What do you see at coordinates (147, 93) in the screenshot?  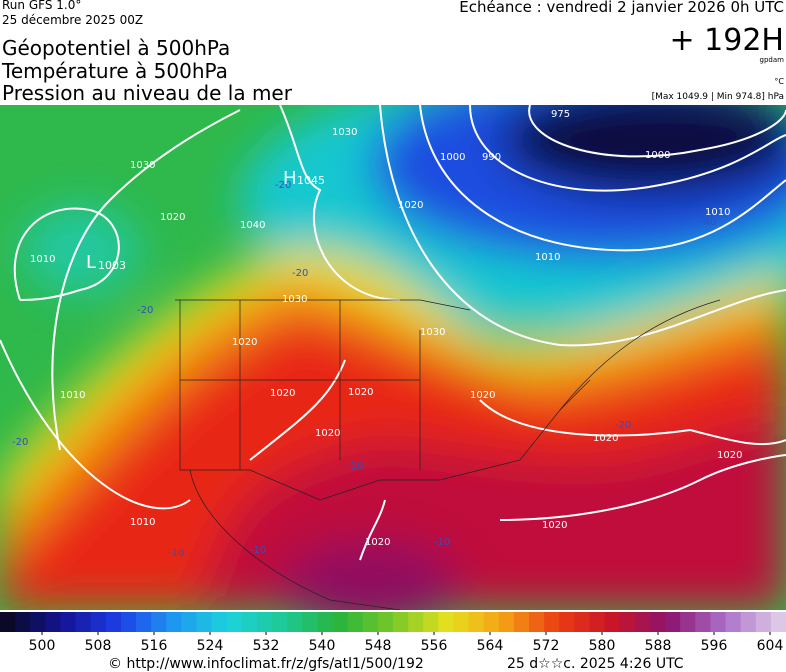 I see `title: Pression au niveau de la mer` at bounding box center [147, 93].